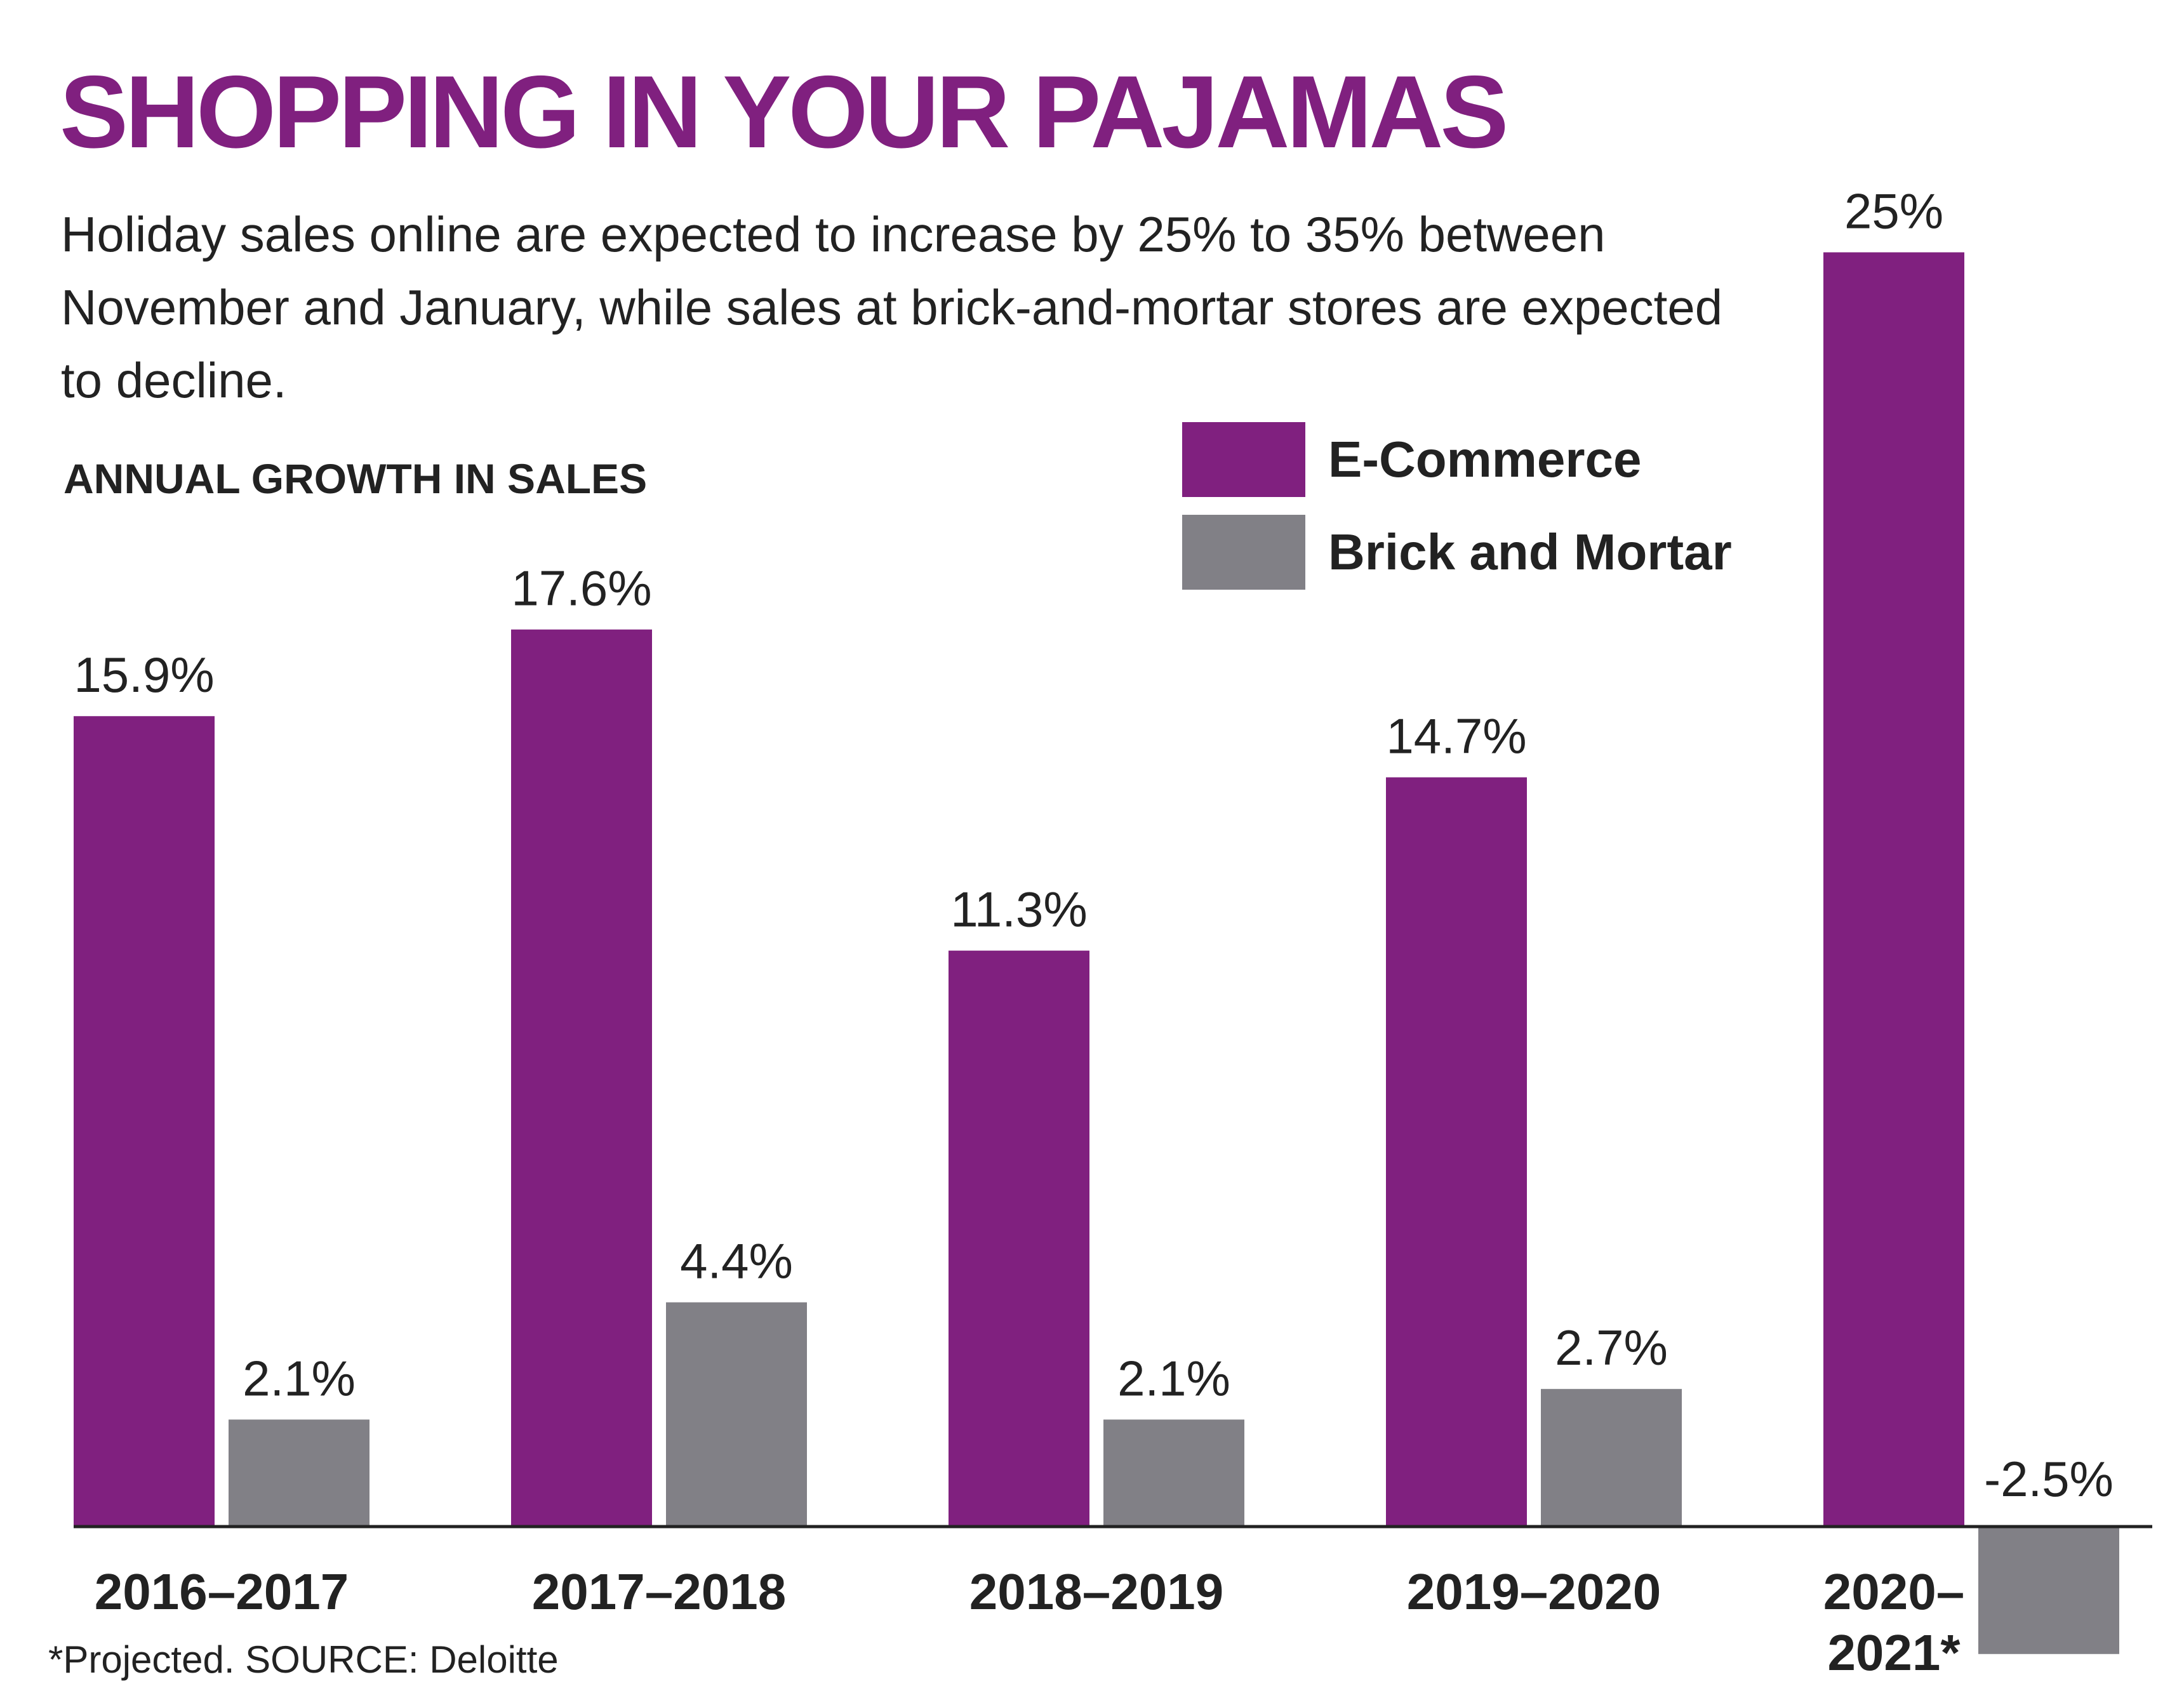 This screenshot has width=2184, height=1691. I want to click on data-label-e-commerce-1: 17.6%, so click(581, 588).